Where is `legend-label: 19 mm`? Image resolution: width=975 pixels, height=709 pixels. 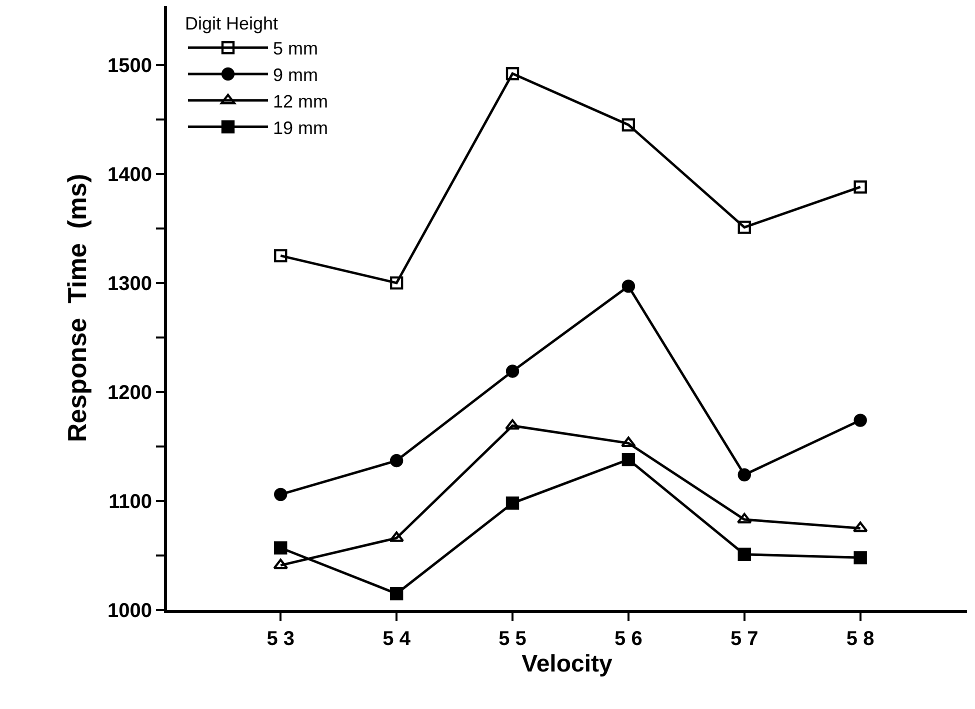
legend-label: 19 mm is located at coordinates (300, 128).